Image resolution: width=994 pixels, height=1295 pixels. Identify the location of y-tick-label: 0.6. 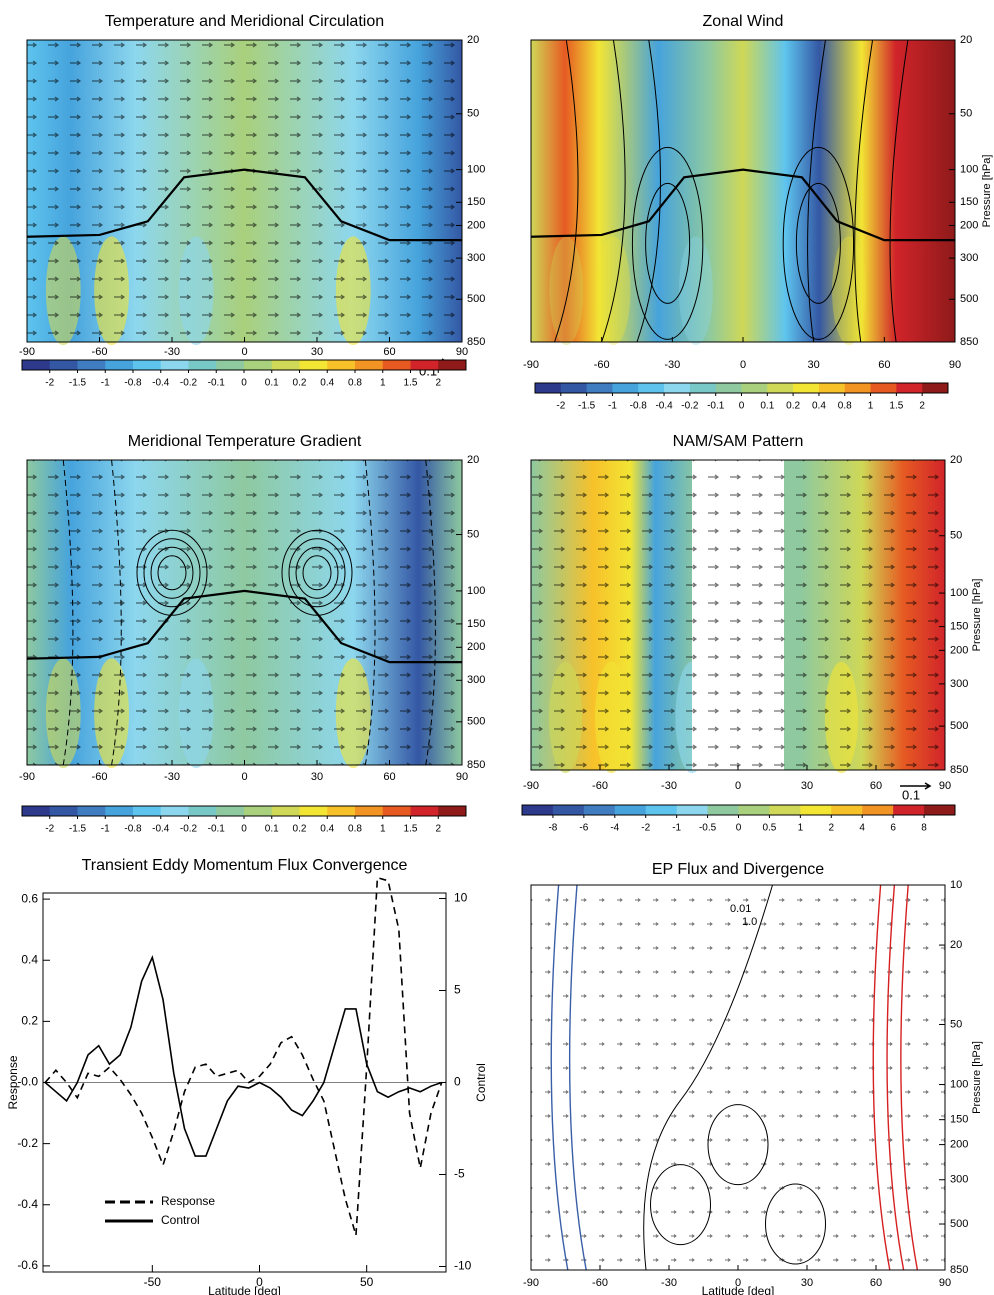
(29, 898).